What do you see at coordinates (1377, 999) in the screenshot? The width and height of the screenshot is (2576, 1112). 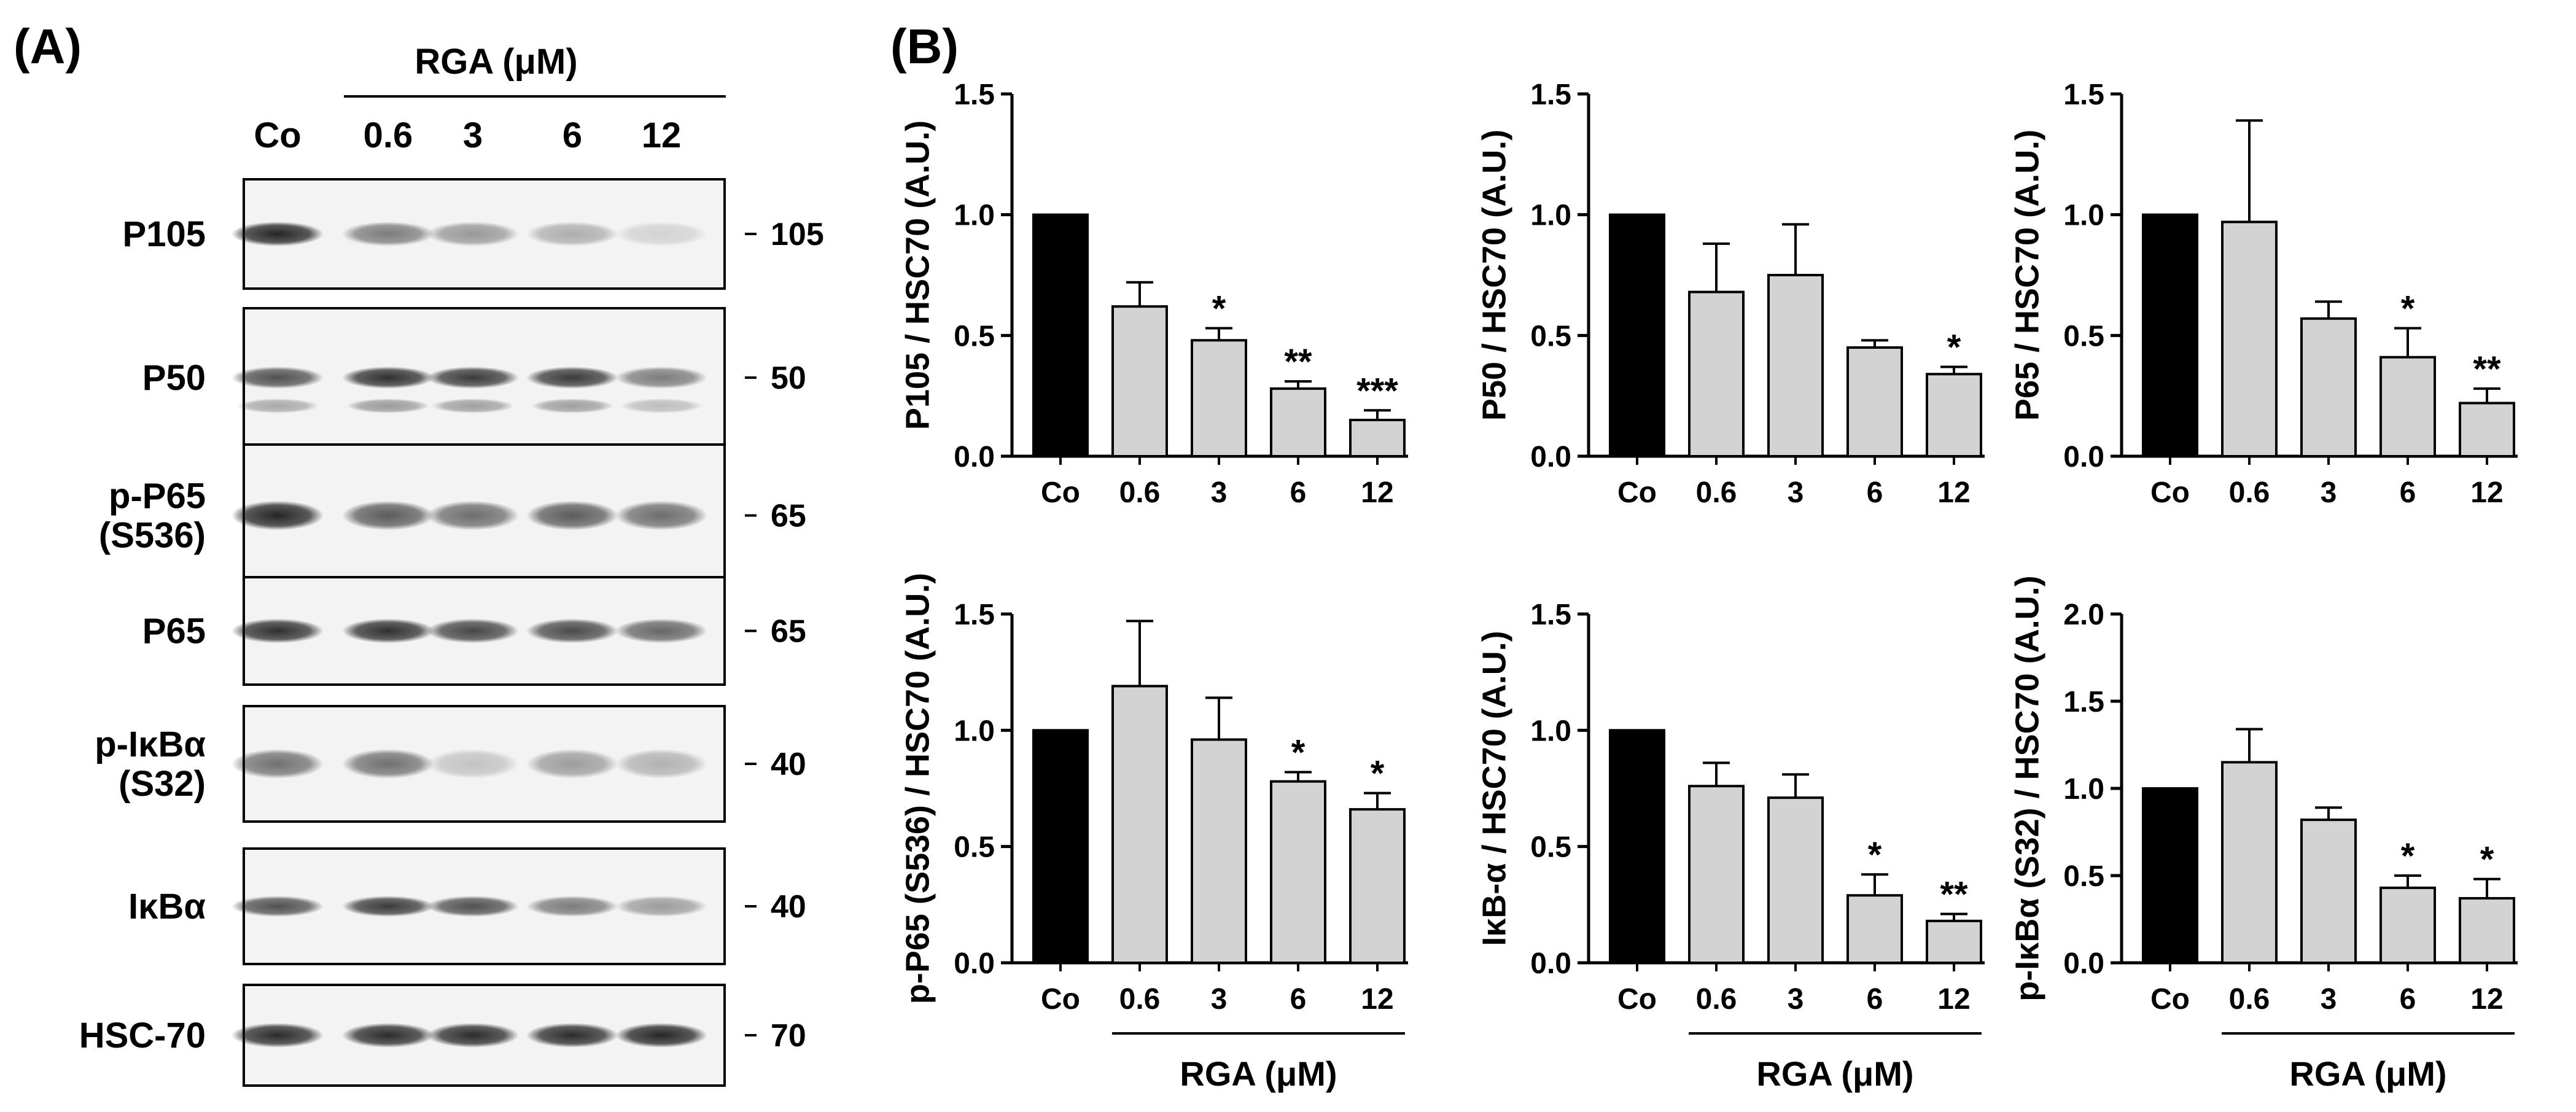 I see `chart-3-x-tick-label-4: 12` at bounding box center [1377, 999].